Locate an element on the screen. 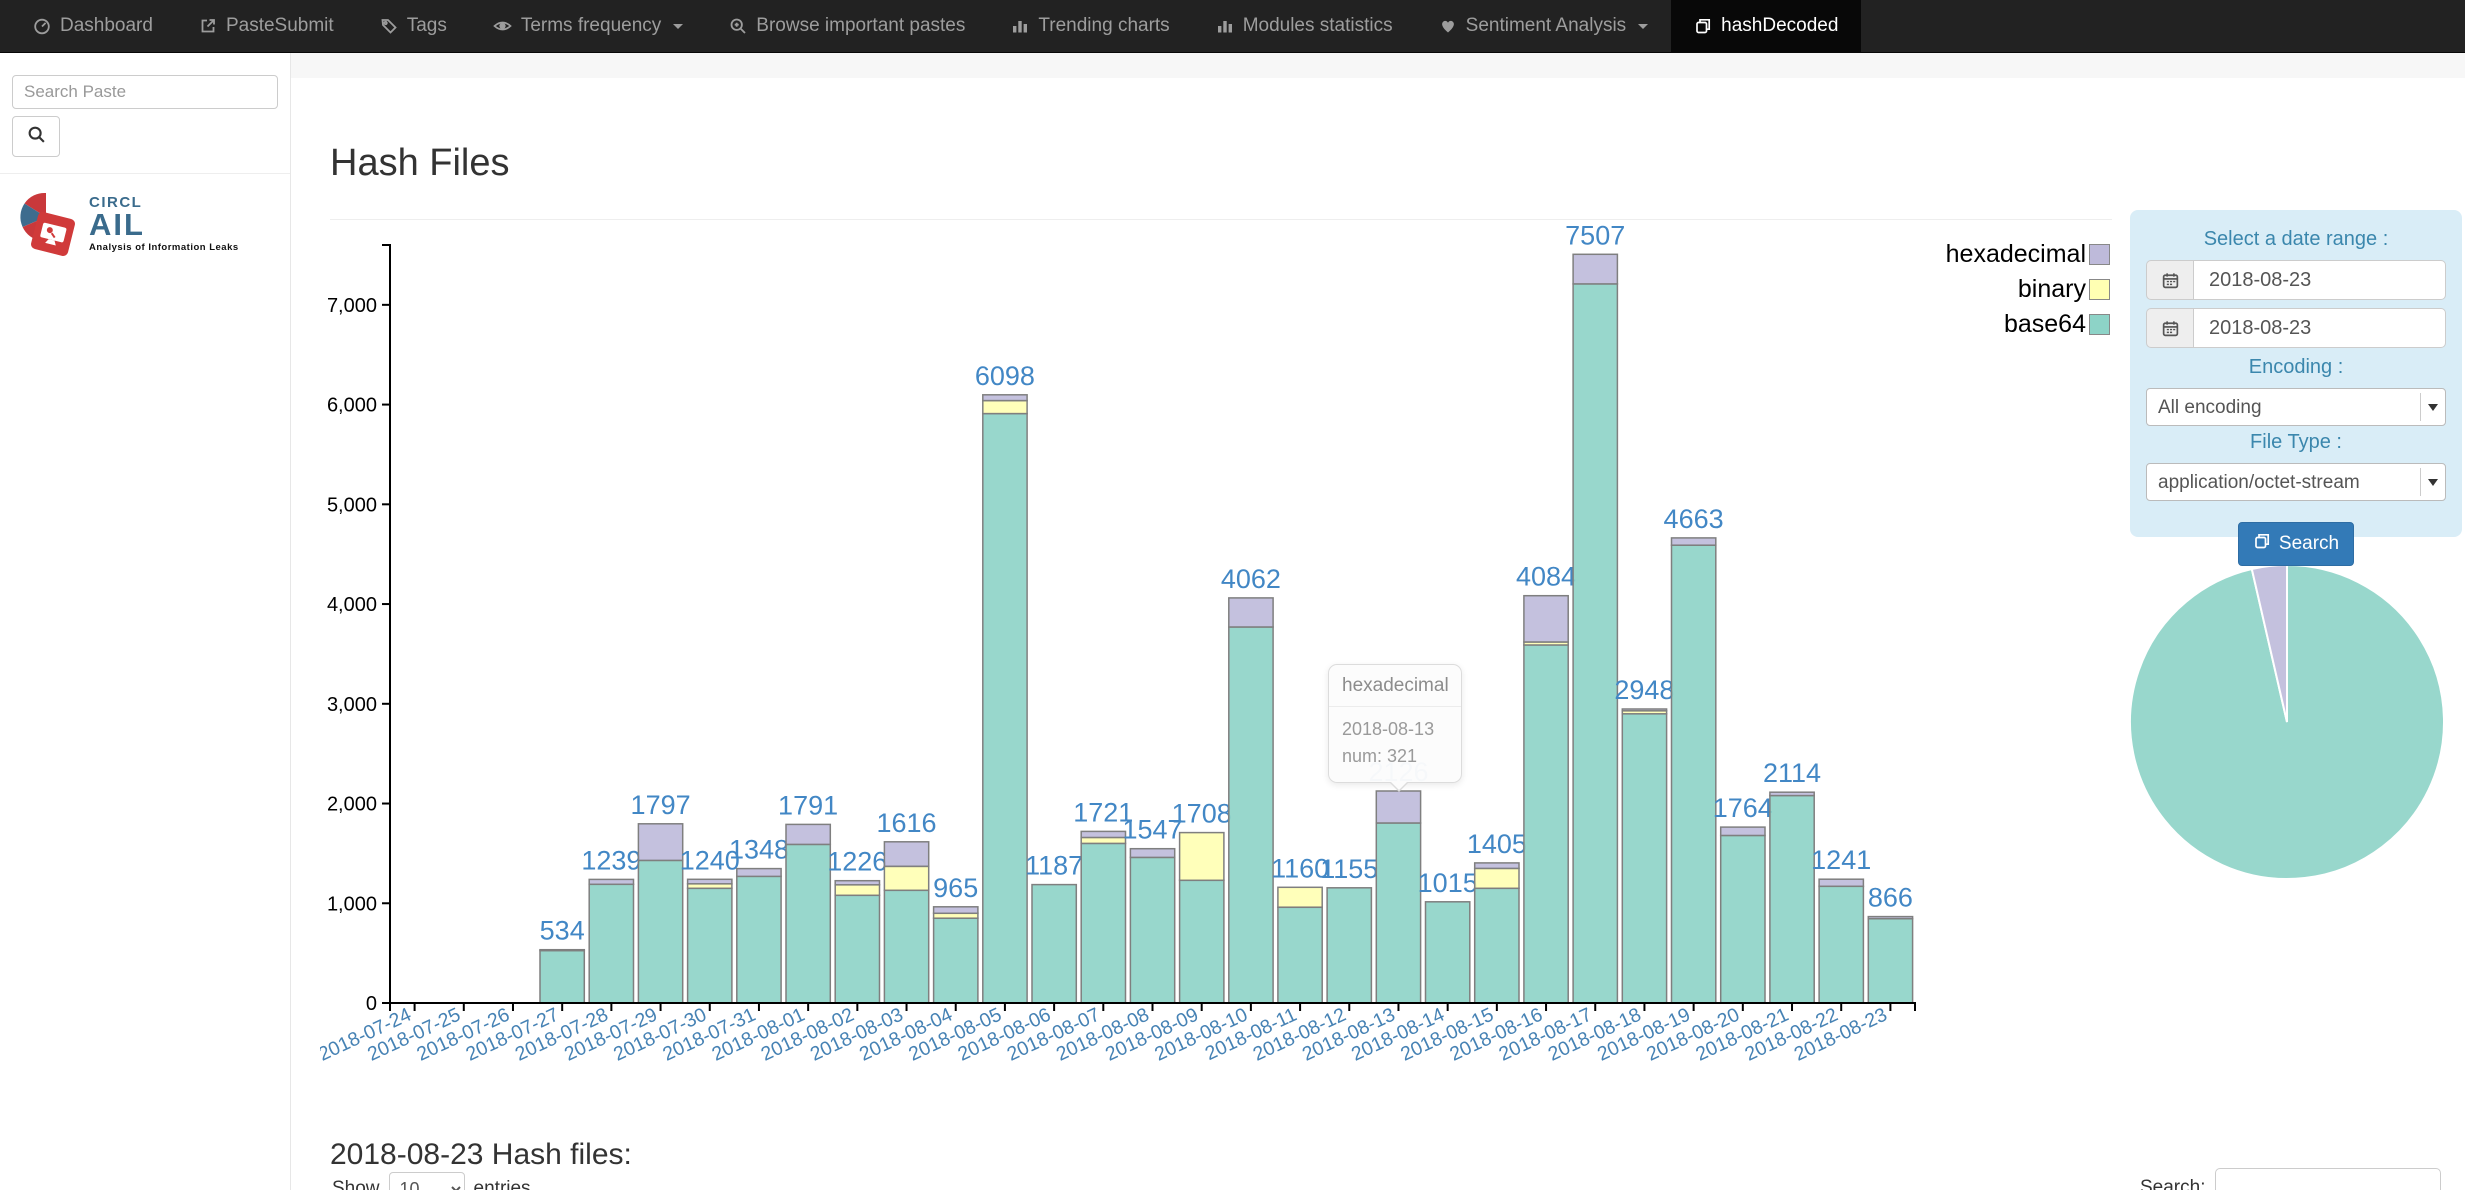 This screenshot has height=1190, width=2465. nav-item-tags: Tags is located at coordinates (413, 26).